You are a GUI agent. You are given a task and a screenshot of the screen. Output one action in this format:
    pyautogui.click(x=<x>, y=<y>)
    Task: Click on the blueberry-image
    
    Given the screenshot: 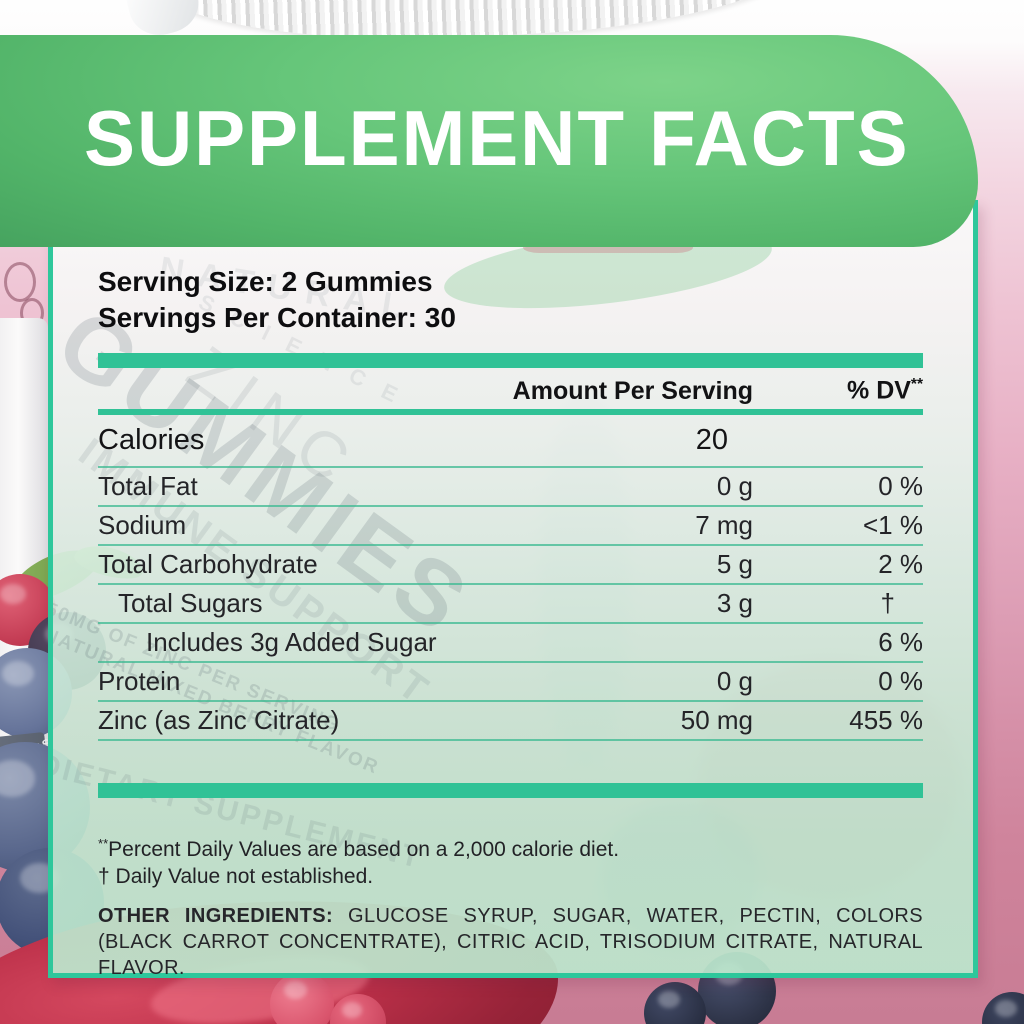 What is the action you would take?
    pyautogui.click(x=675, y=1003)
    